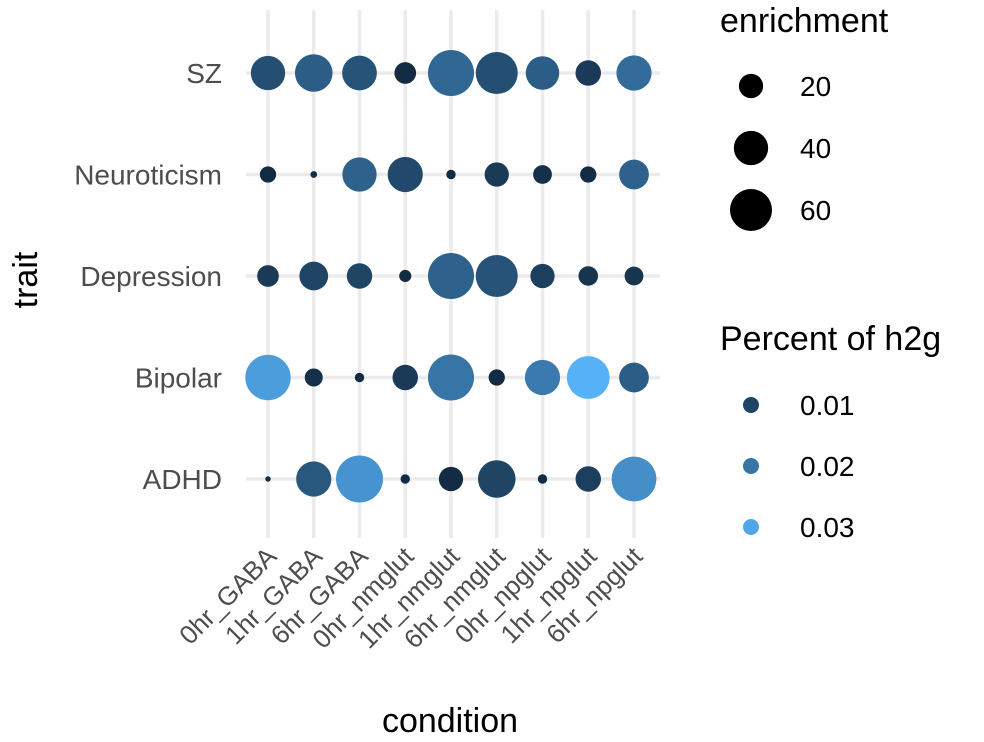 The width and height of the screenshot is (984, 742). I want to click on x-axis-title: condition, so click(450, 721).